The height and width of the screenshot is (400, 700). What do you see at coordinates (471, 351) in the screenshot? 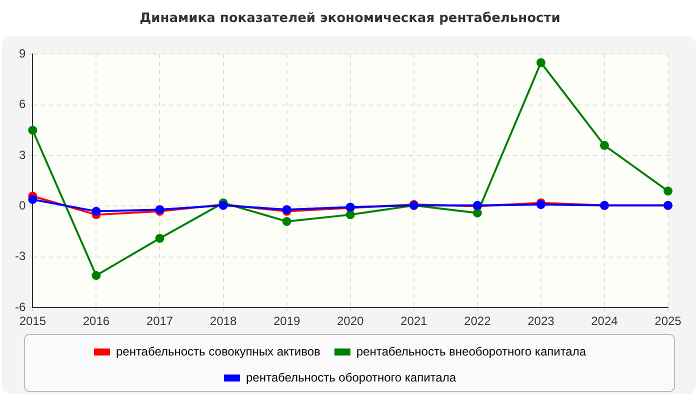
I see `legend-label: рентабельность внеоборотного капитала` at bounding box center [471, 351].